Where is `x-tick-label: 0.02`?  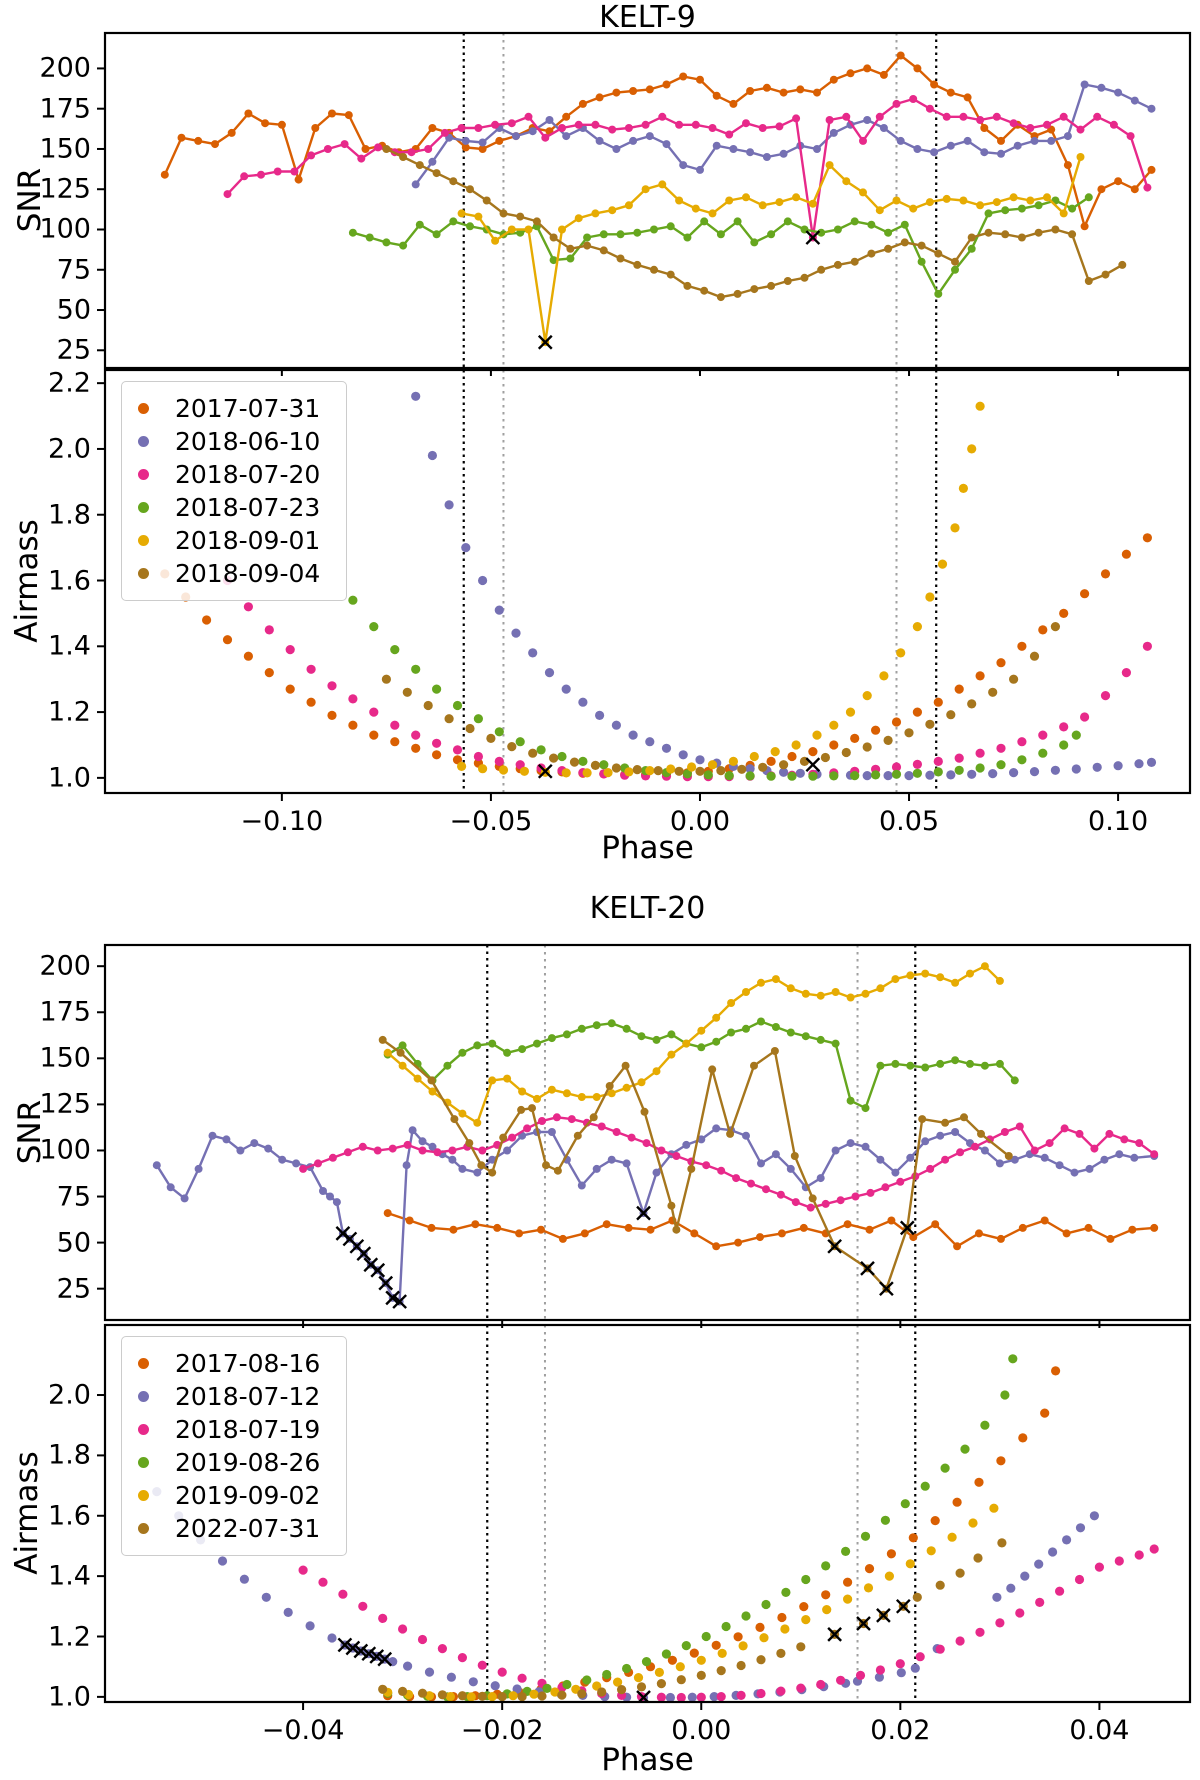
x-tick-label: 0.02 is located at coordinates (900, 1730).